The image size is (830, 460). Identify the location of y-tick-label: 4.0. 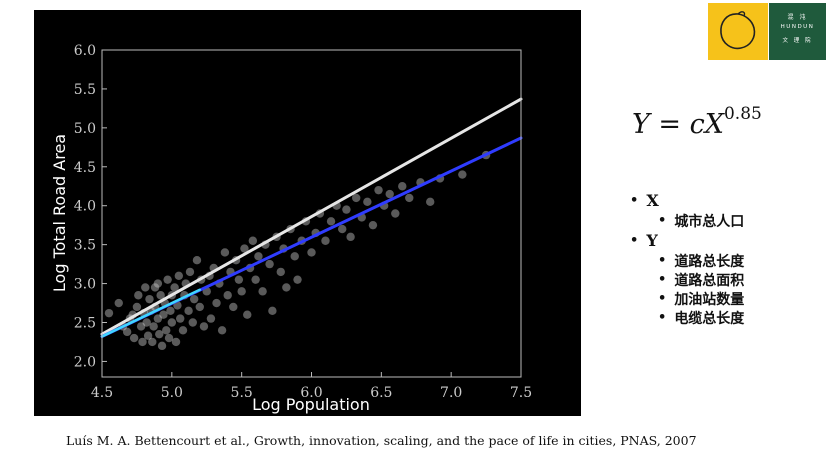
(85, 207).